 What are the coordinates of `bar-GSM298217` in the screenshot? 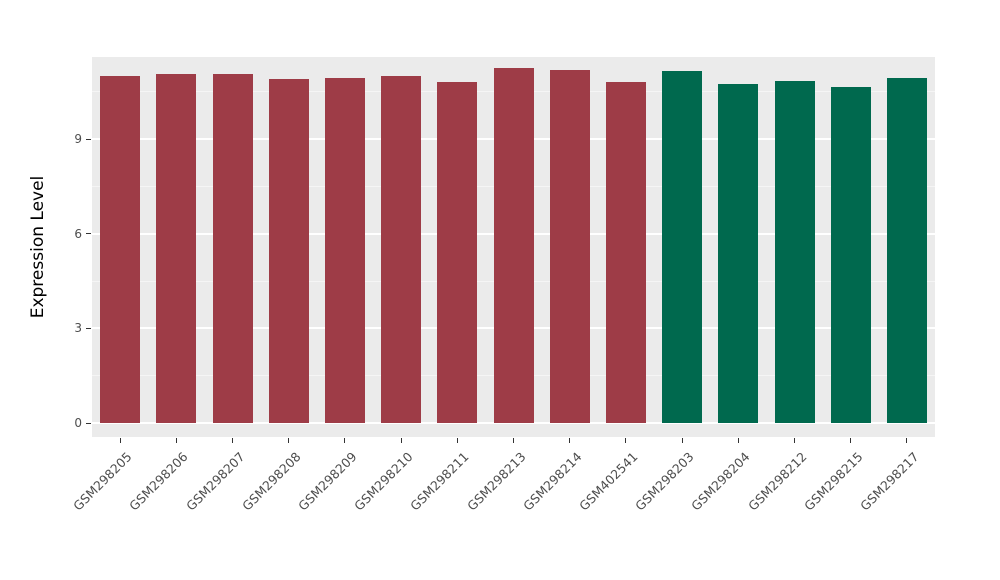 It's located at (907, 250).